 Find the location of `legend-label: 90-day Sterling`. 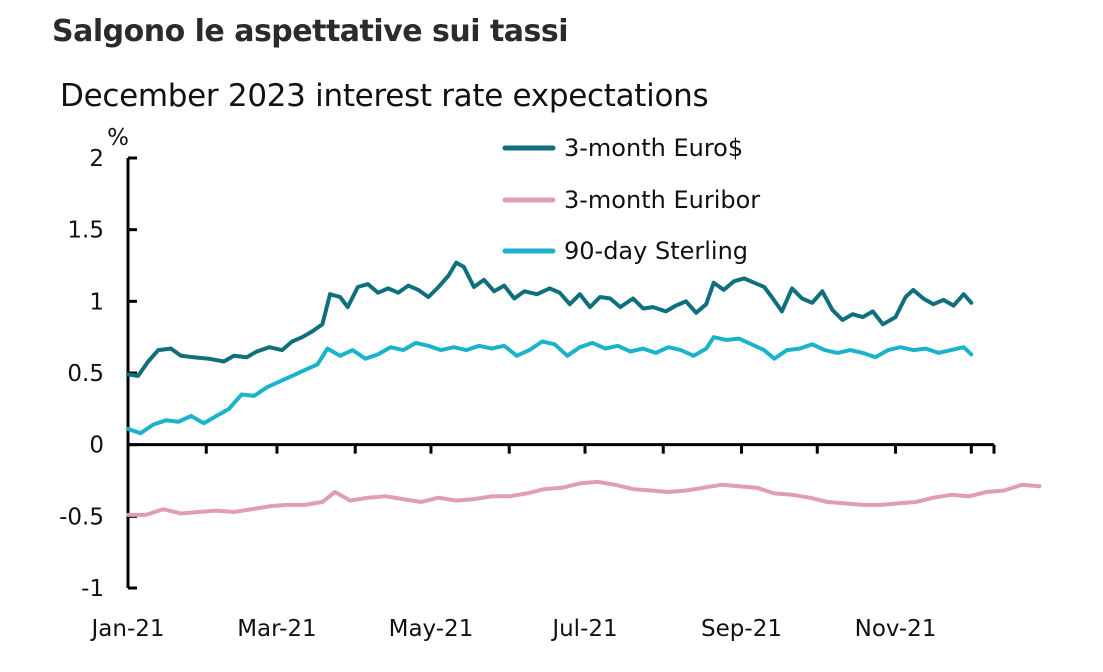

legend-label: 90-day Sterling is located at coordinates (656, 251).